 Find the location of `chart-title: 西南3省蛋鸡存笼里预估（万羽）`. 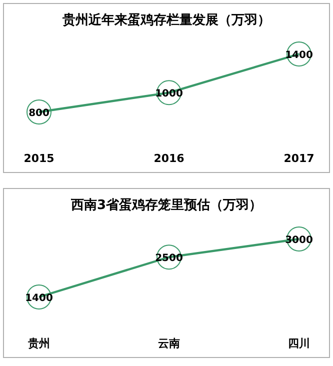

chart-title: 西南3省蛋鸡存笼里预估（万羽） is located at coordinates (166, 205).